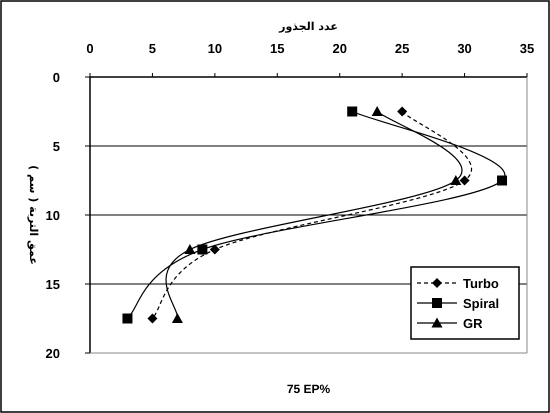 The width and height of the screenshot is (550, 413). What do you see at coordinates (152, 48) in the screenshot?
I see `x-tick-label: 5` at bounding box center [152, 48].